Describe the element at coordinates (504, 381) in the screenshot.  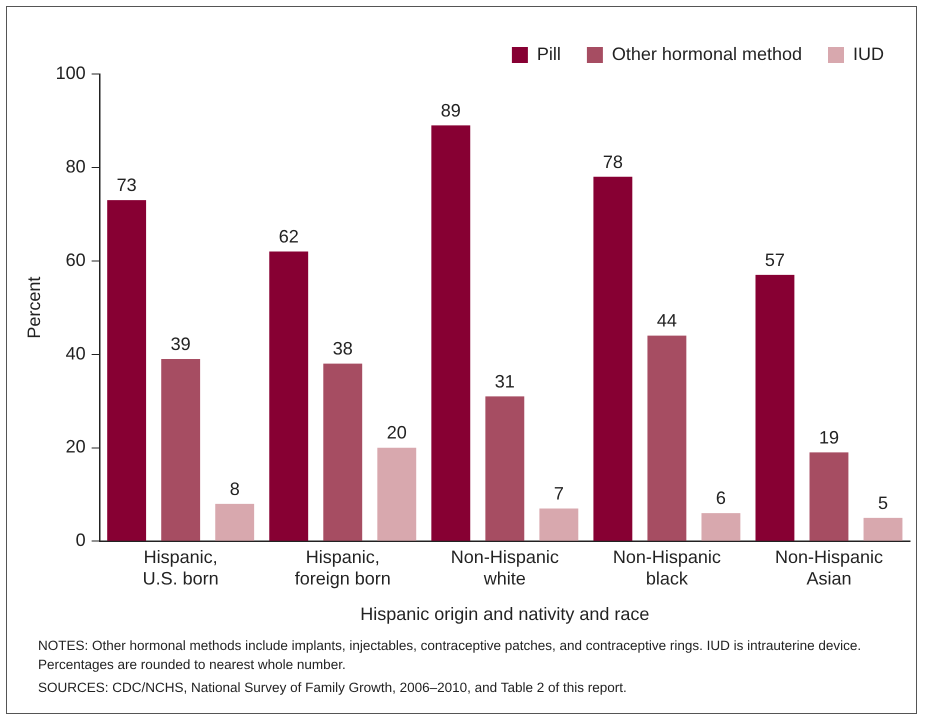
I see `data-label: 31` at that location.